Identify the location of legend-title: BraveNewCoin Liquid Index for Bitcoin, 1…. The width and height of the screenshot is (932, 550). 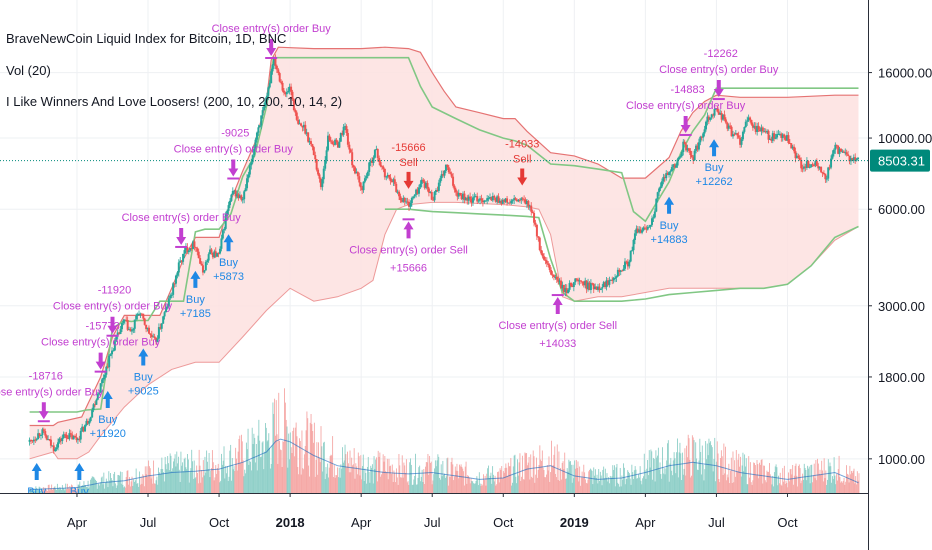
(146, 38).